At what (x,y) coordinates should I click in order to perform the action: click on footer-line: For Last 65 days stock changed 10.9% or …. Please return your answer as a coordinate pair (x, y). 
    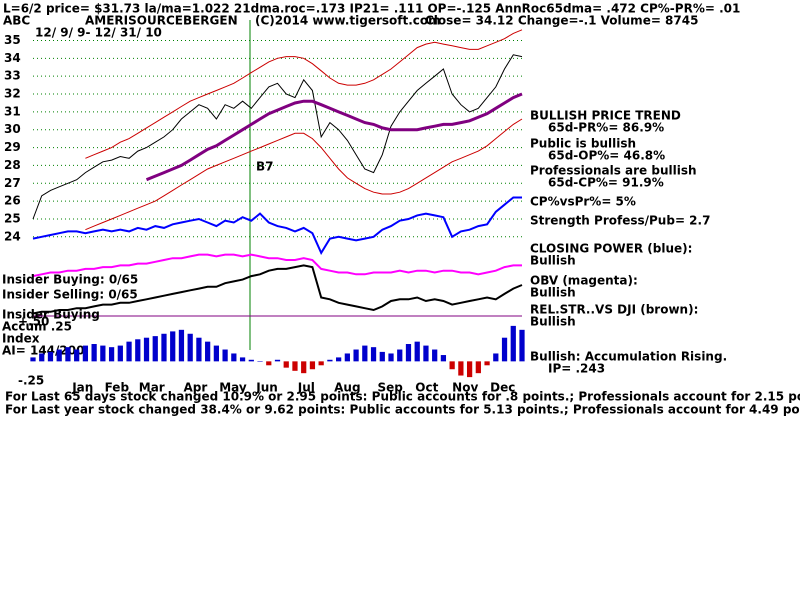
    Looking at the image, I should click on (402, 397).